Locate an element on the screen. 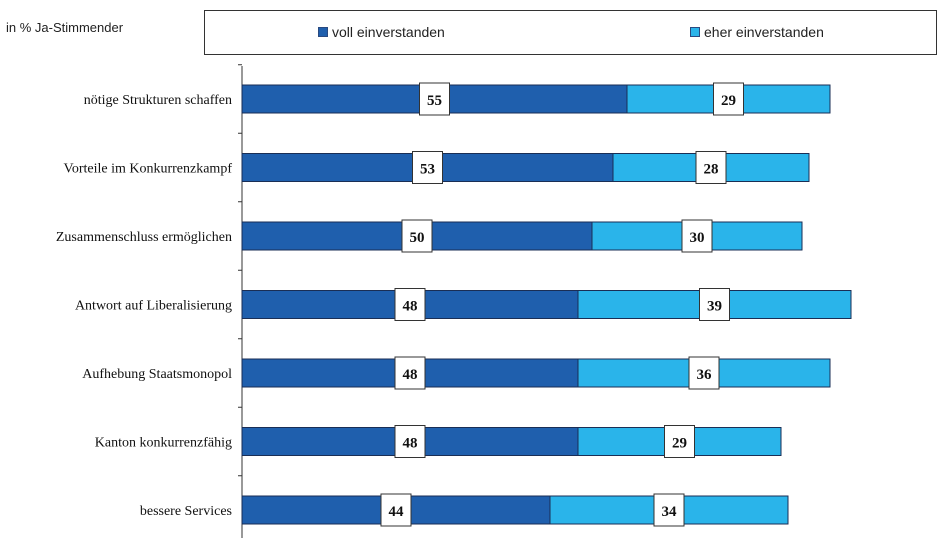 The width and height of the screenshot is (939, 538). value-label: 55 is located at coordinates (434, 101).